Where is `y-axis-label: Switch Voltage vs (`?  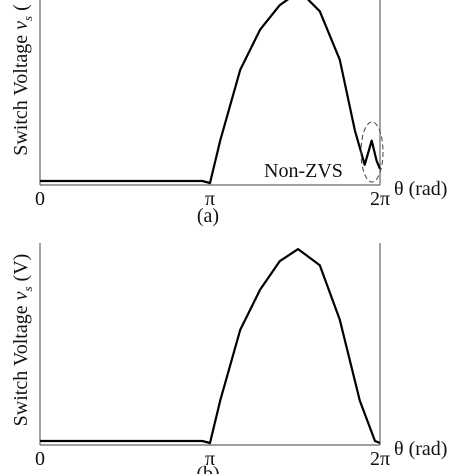
y-axis-label: Switch Voltage vs ( is located at coordinates (22, 80).